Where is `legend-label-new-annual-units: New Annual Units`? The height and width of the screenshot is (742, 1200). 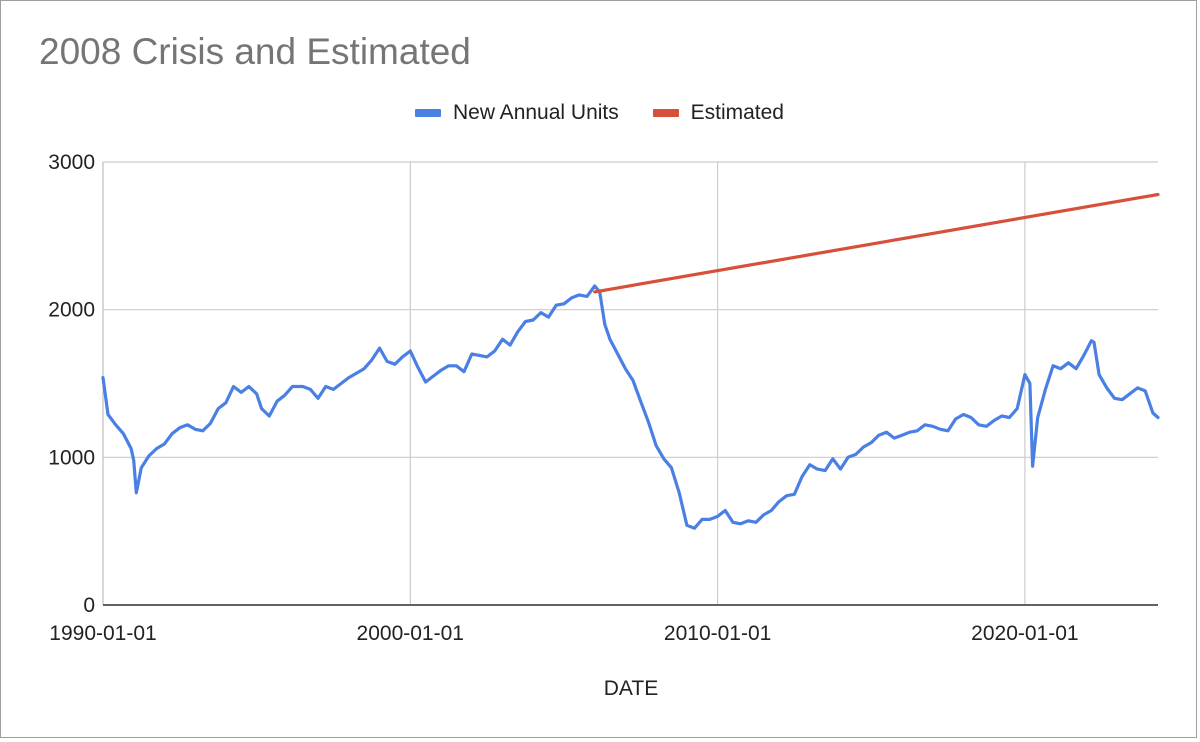
legend-label-new-annual-units: New Annual Units is located at coordinates (536, 112).